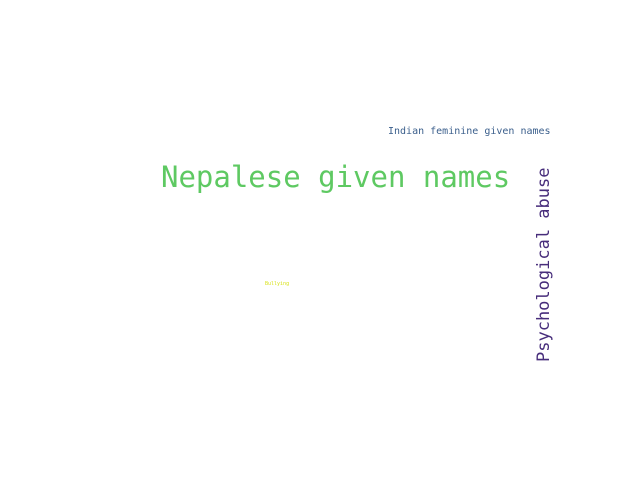  I want to click on word-psychological-abuse: Psychological abuse, so click(544, 264).